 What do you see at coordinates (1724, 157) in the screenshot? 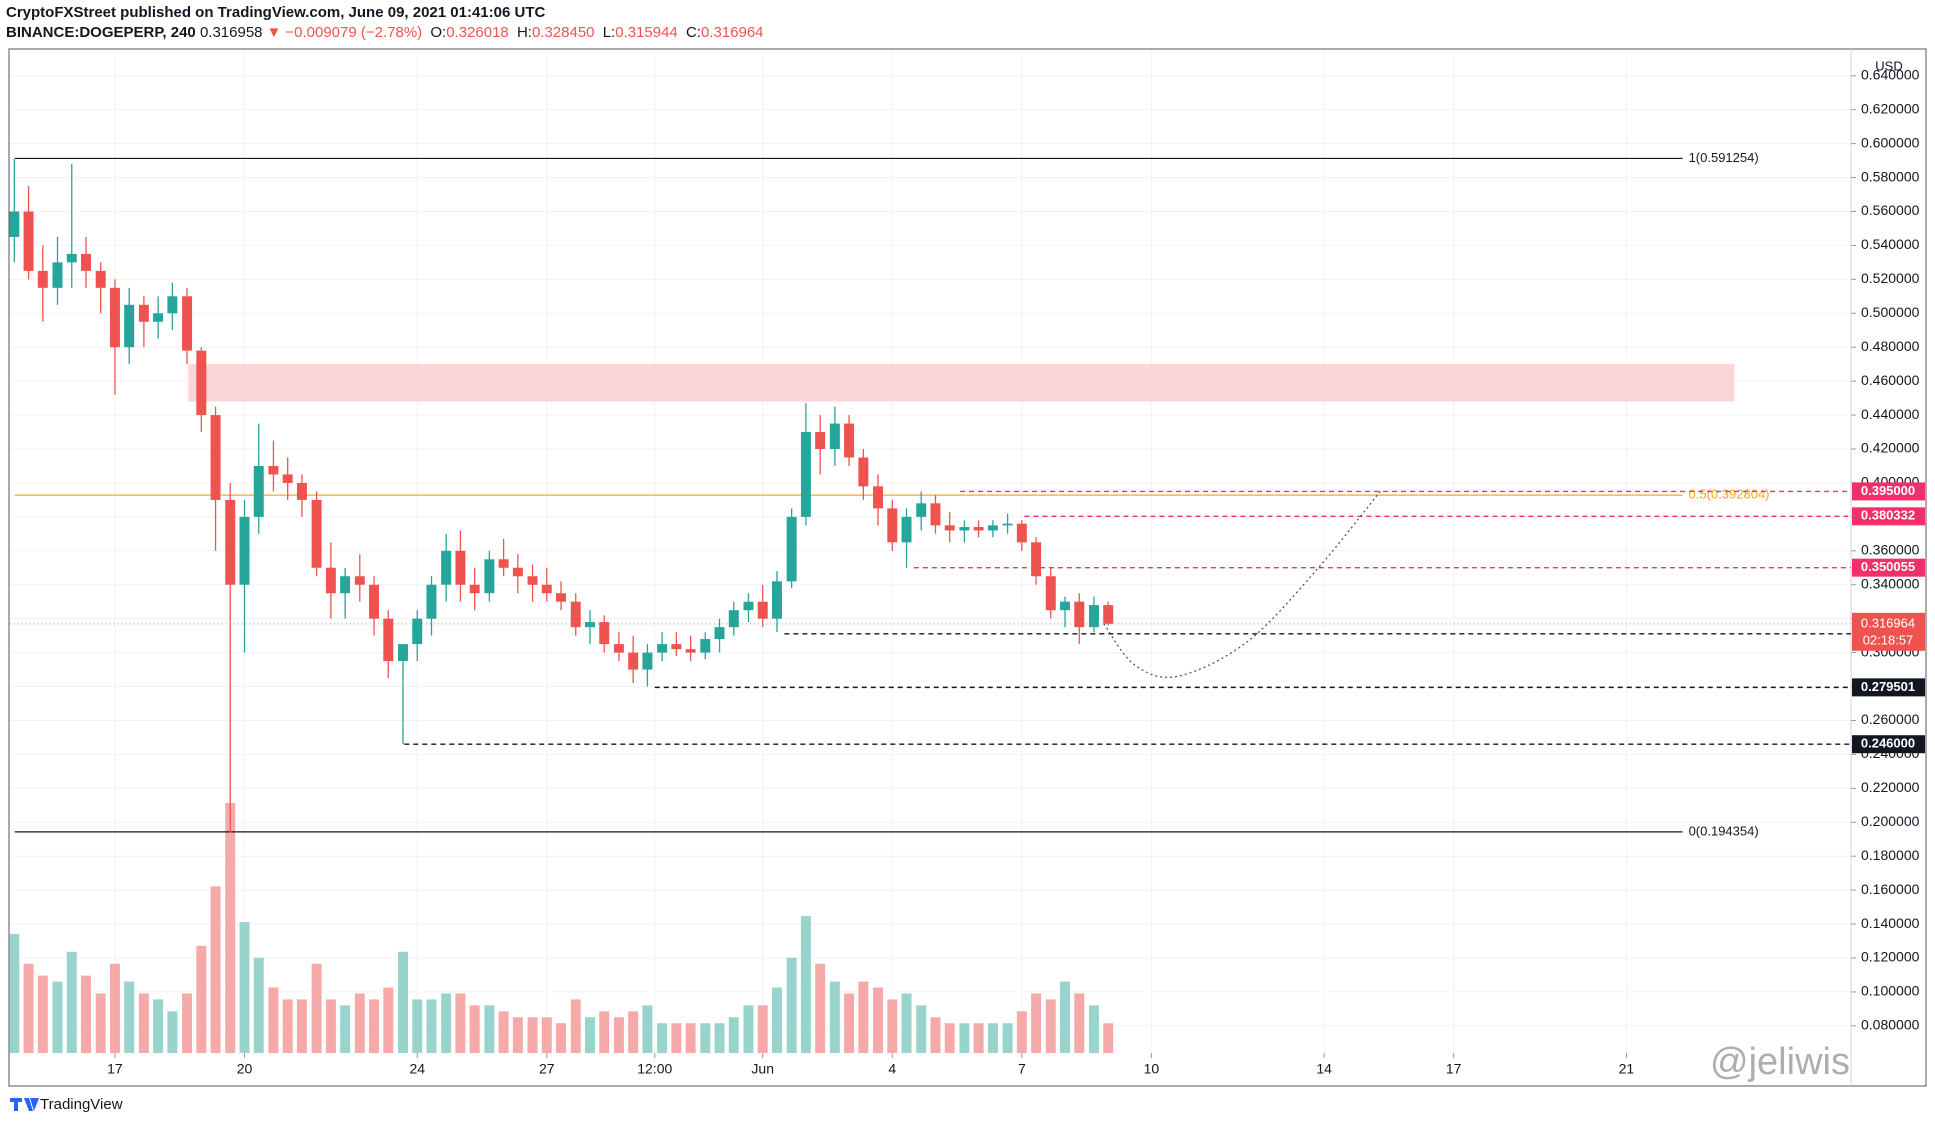
I see `fib-label: 1(0.591254)` at bounding box center [1724, 157].